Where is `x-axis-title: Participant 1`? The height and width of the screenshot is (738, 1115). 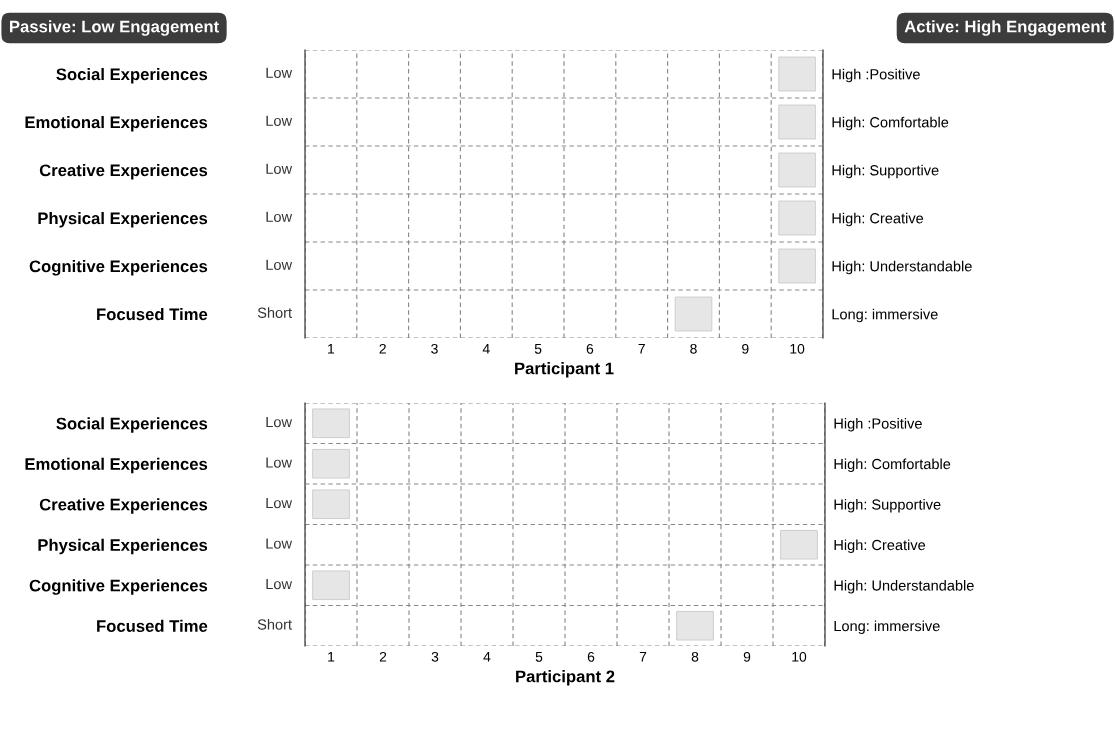
x-axis-title: Participant 1 is located at coordinates (564, 370).